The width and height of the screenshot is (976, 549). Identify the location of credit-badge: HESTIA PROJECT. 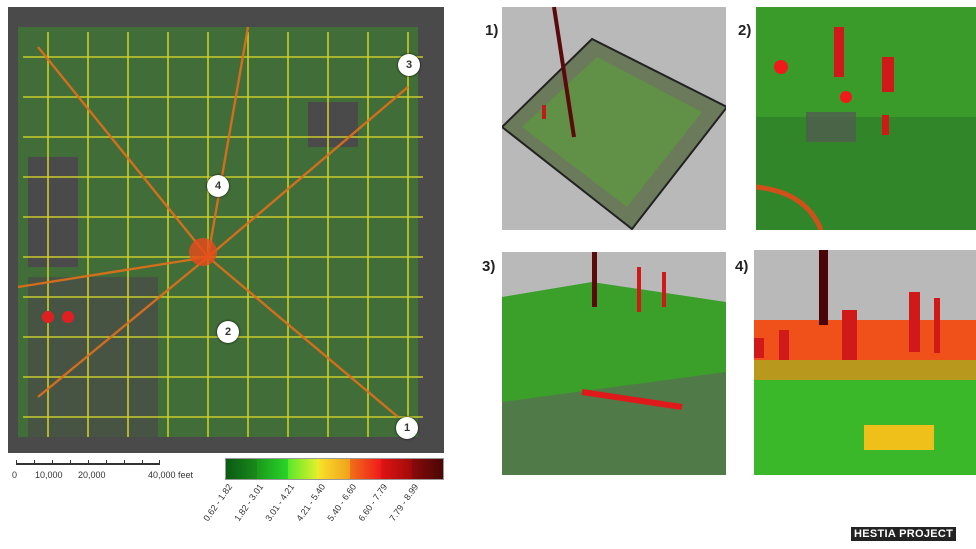
(904, 534).